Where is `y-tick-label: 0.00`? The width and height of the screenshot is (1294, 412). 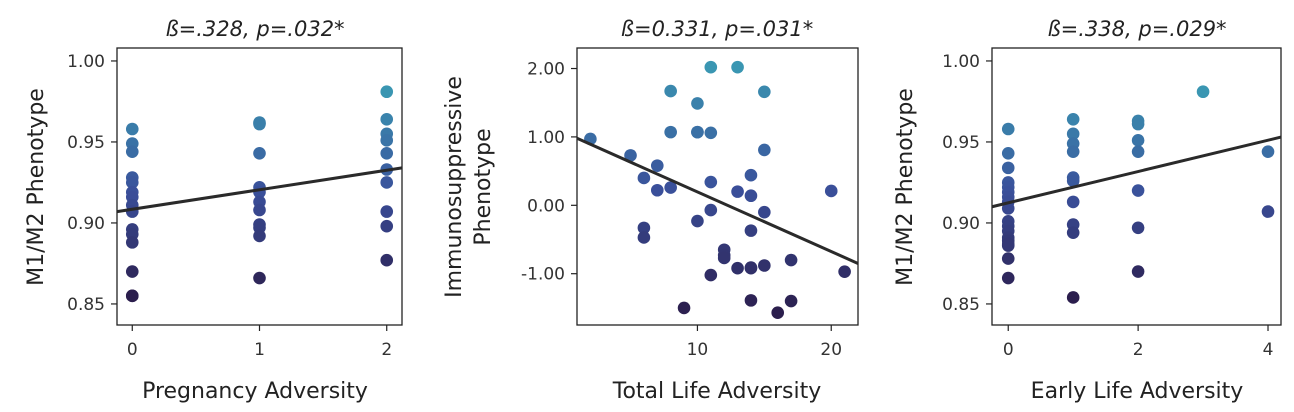 y-tick-label: 0.00 is located at coordinates (546, 206).